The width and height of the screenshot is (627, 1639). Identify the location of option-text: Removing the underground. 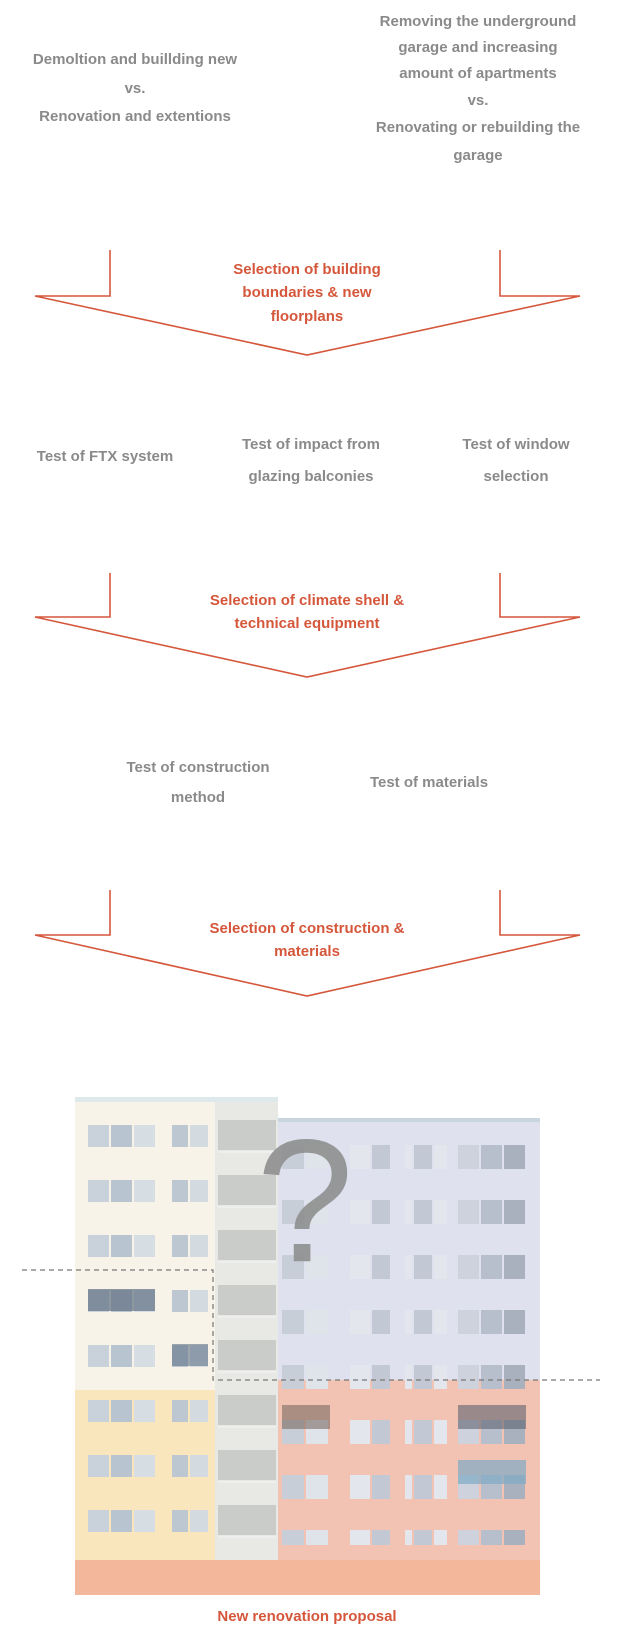
(478, 21).